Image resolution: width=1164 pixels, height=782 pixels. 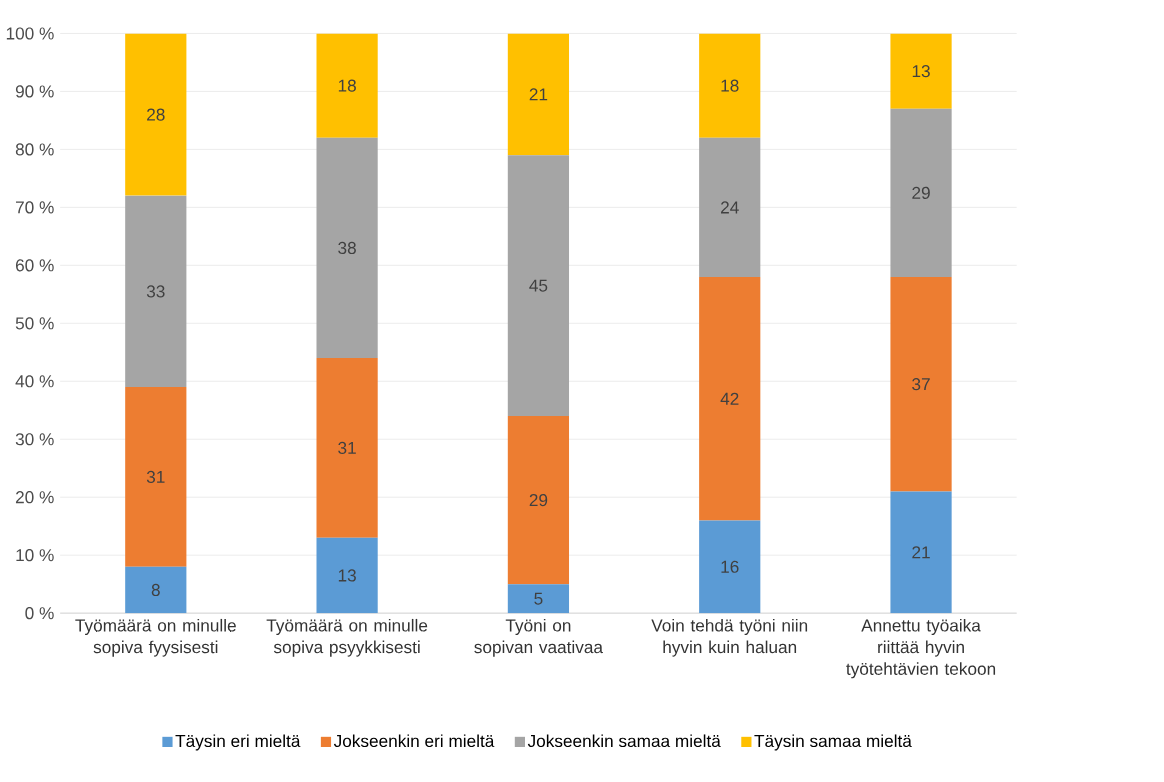 I want to click on y-tick-label: 40 %, so click(x=34, y=381).